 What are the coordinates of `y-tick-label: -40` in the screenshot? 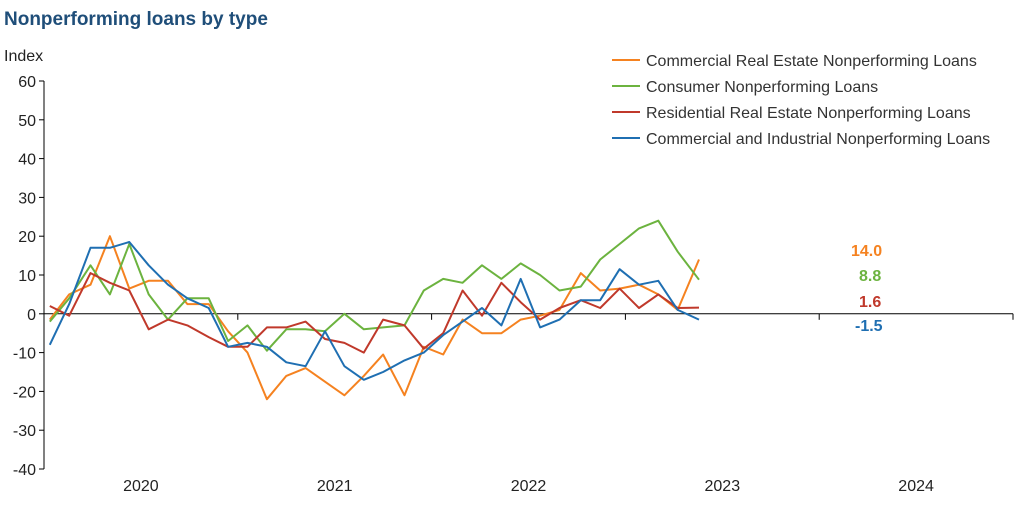 It's located at (24, 470).